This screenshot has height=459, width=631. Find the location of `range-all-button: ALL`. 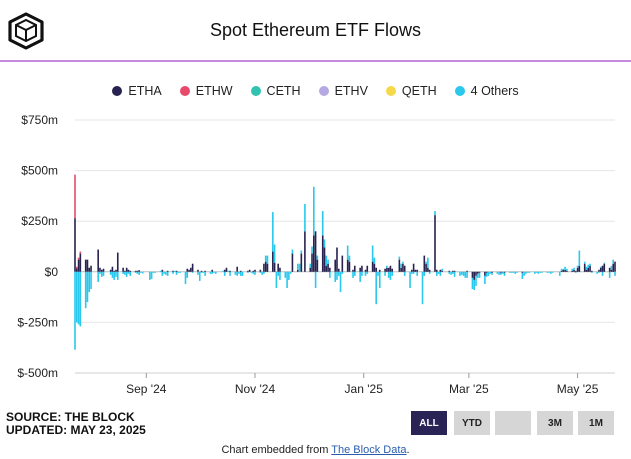

range-all-button: ALL is located at coordinates (429, 423).